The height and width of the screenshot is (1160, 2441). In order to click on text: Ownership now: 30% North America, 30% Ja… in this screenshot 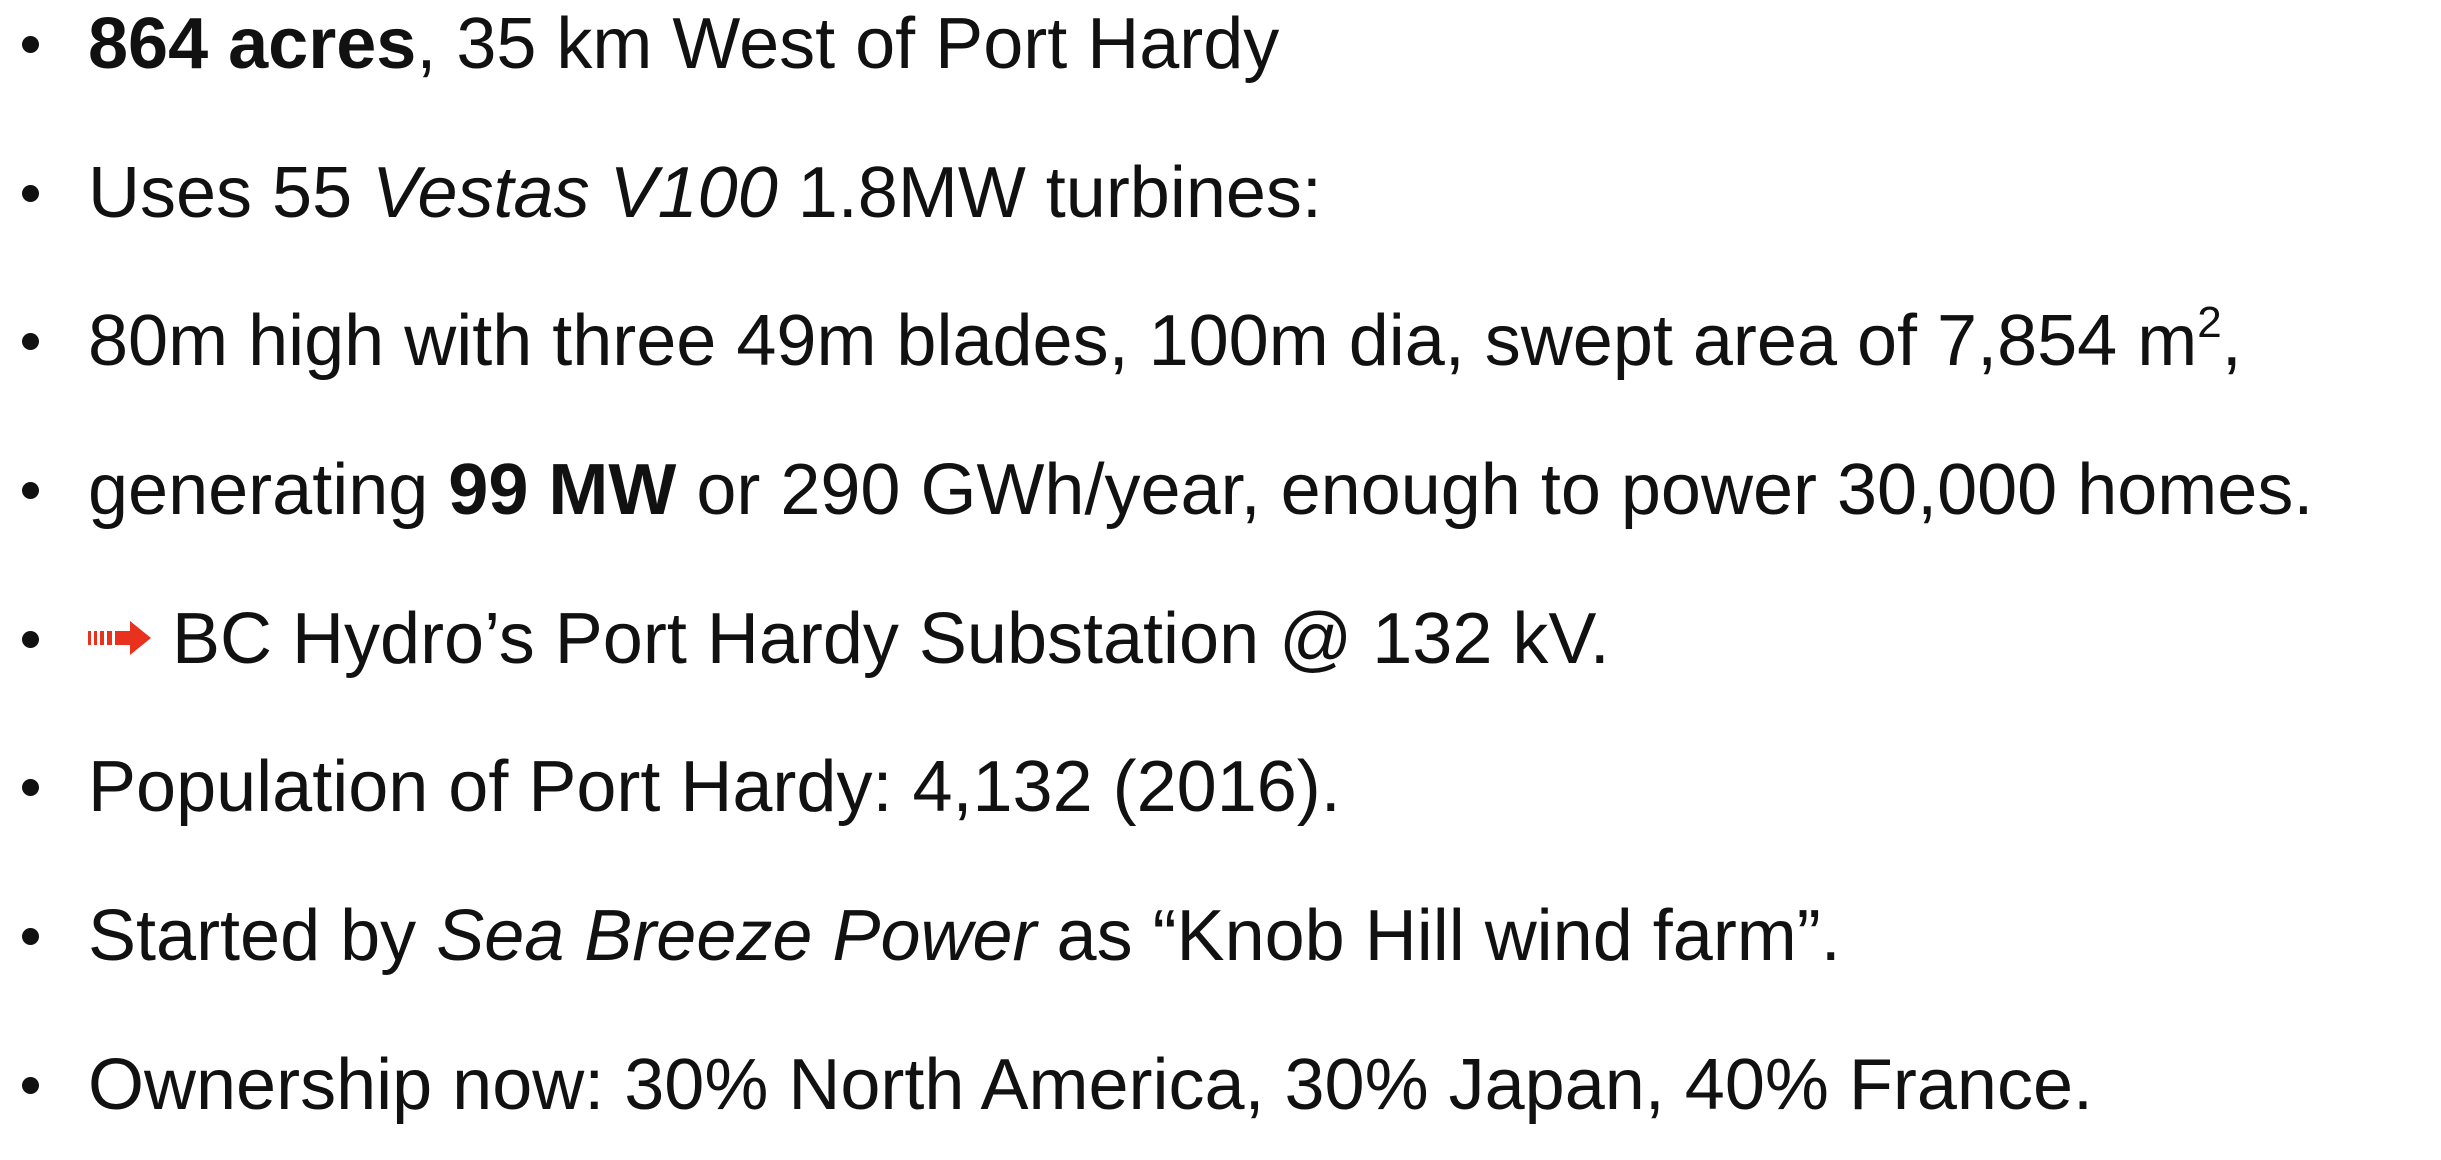, I will do `click(1090, 1084)`.